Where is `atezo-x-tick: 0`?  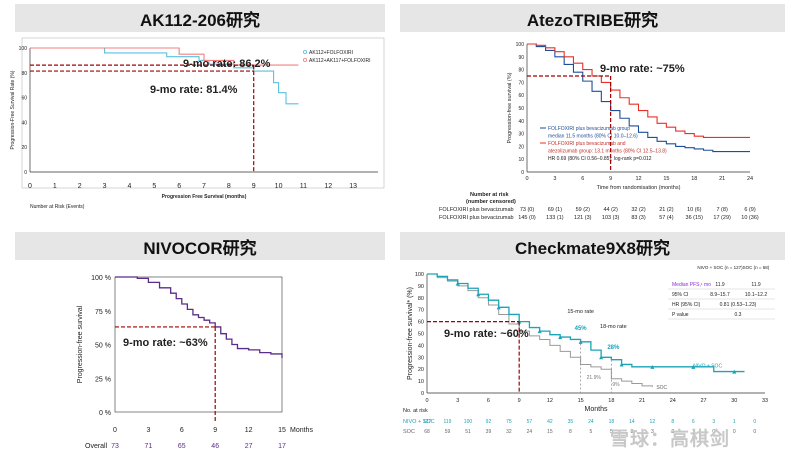 atezo-x-tick: 0 is located at coordinates (526, 179).